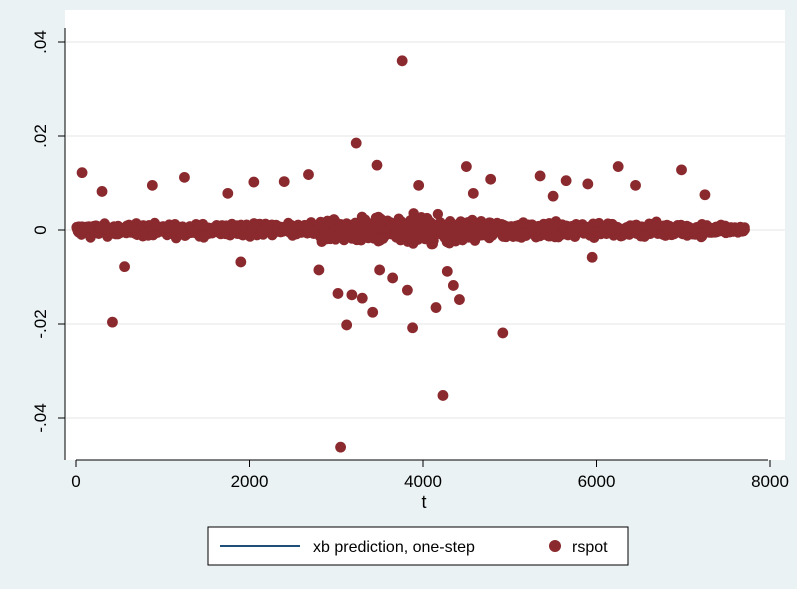 The width and height of the screenshot is (797, 589). Describe the element at coordinates (590, 547) in the screenshot. I see `legend-label-rspot: rspot` at that location.